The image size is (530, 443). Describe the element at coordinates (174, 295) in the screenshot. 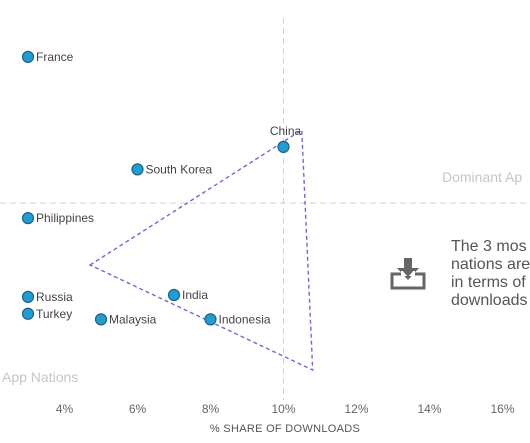

I see `point-india` at that location.